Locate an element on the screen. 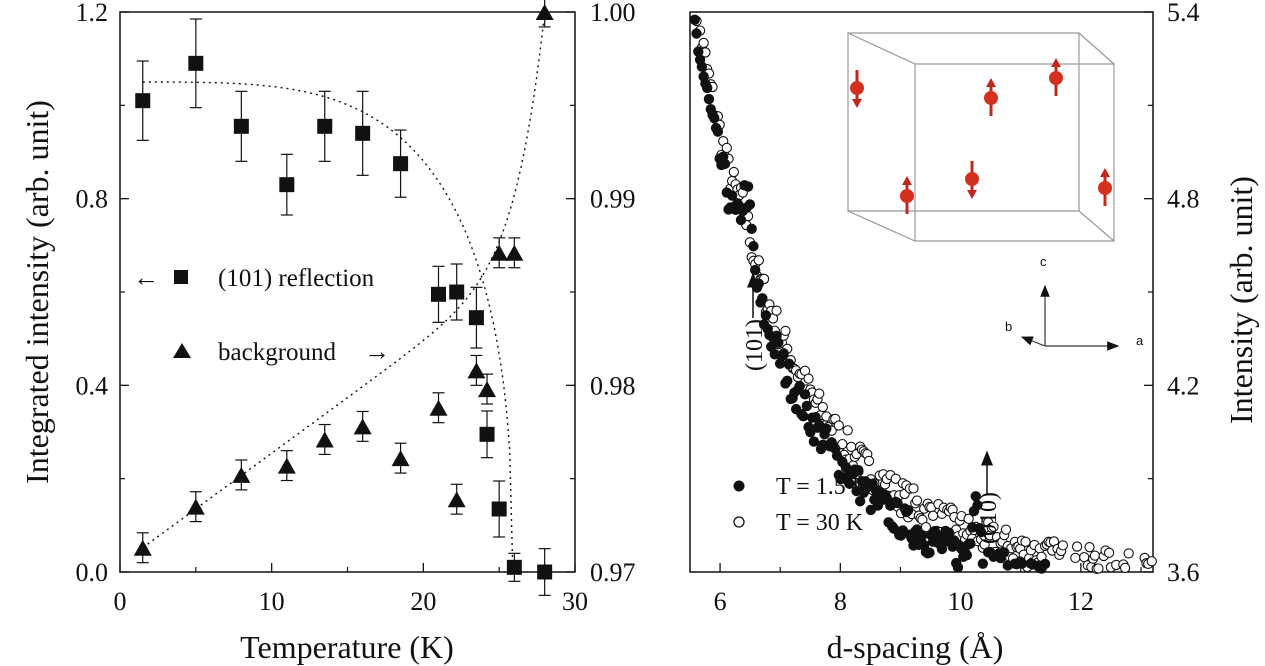  legend-arrow-right: → is located at coordinates (377, 351).